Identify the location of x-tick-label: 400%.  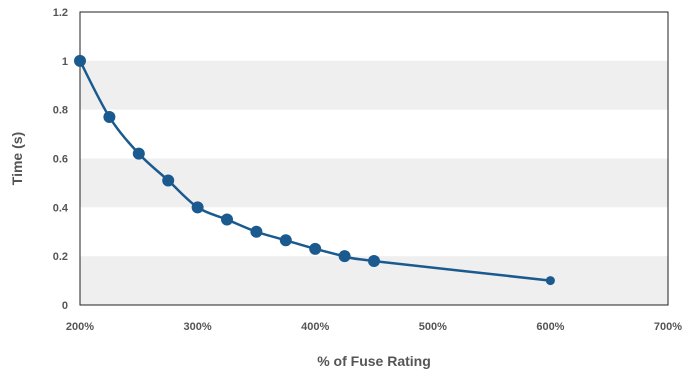
(315, 327).